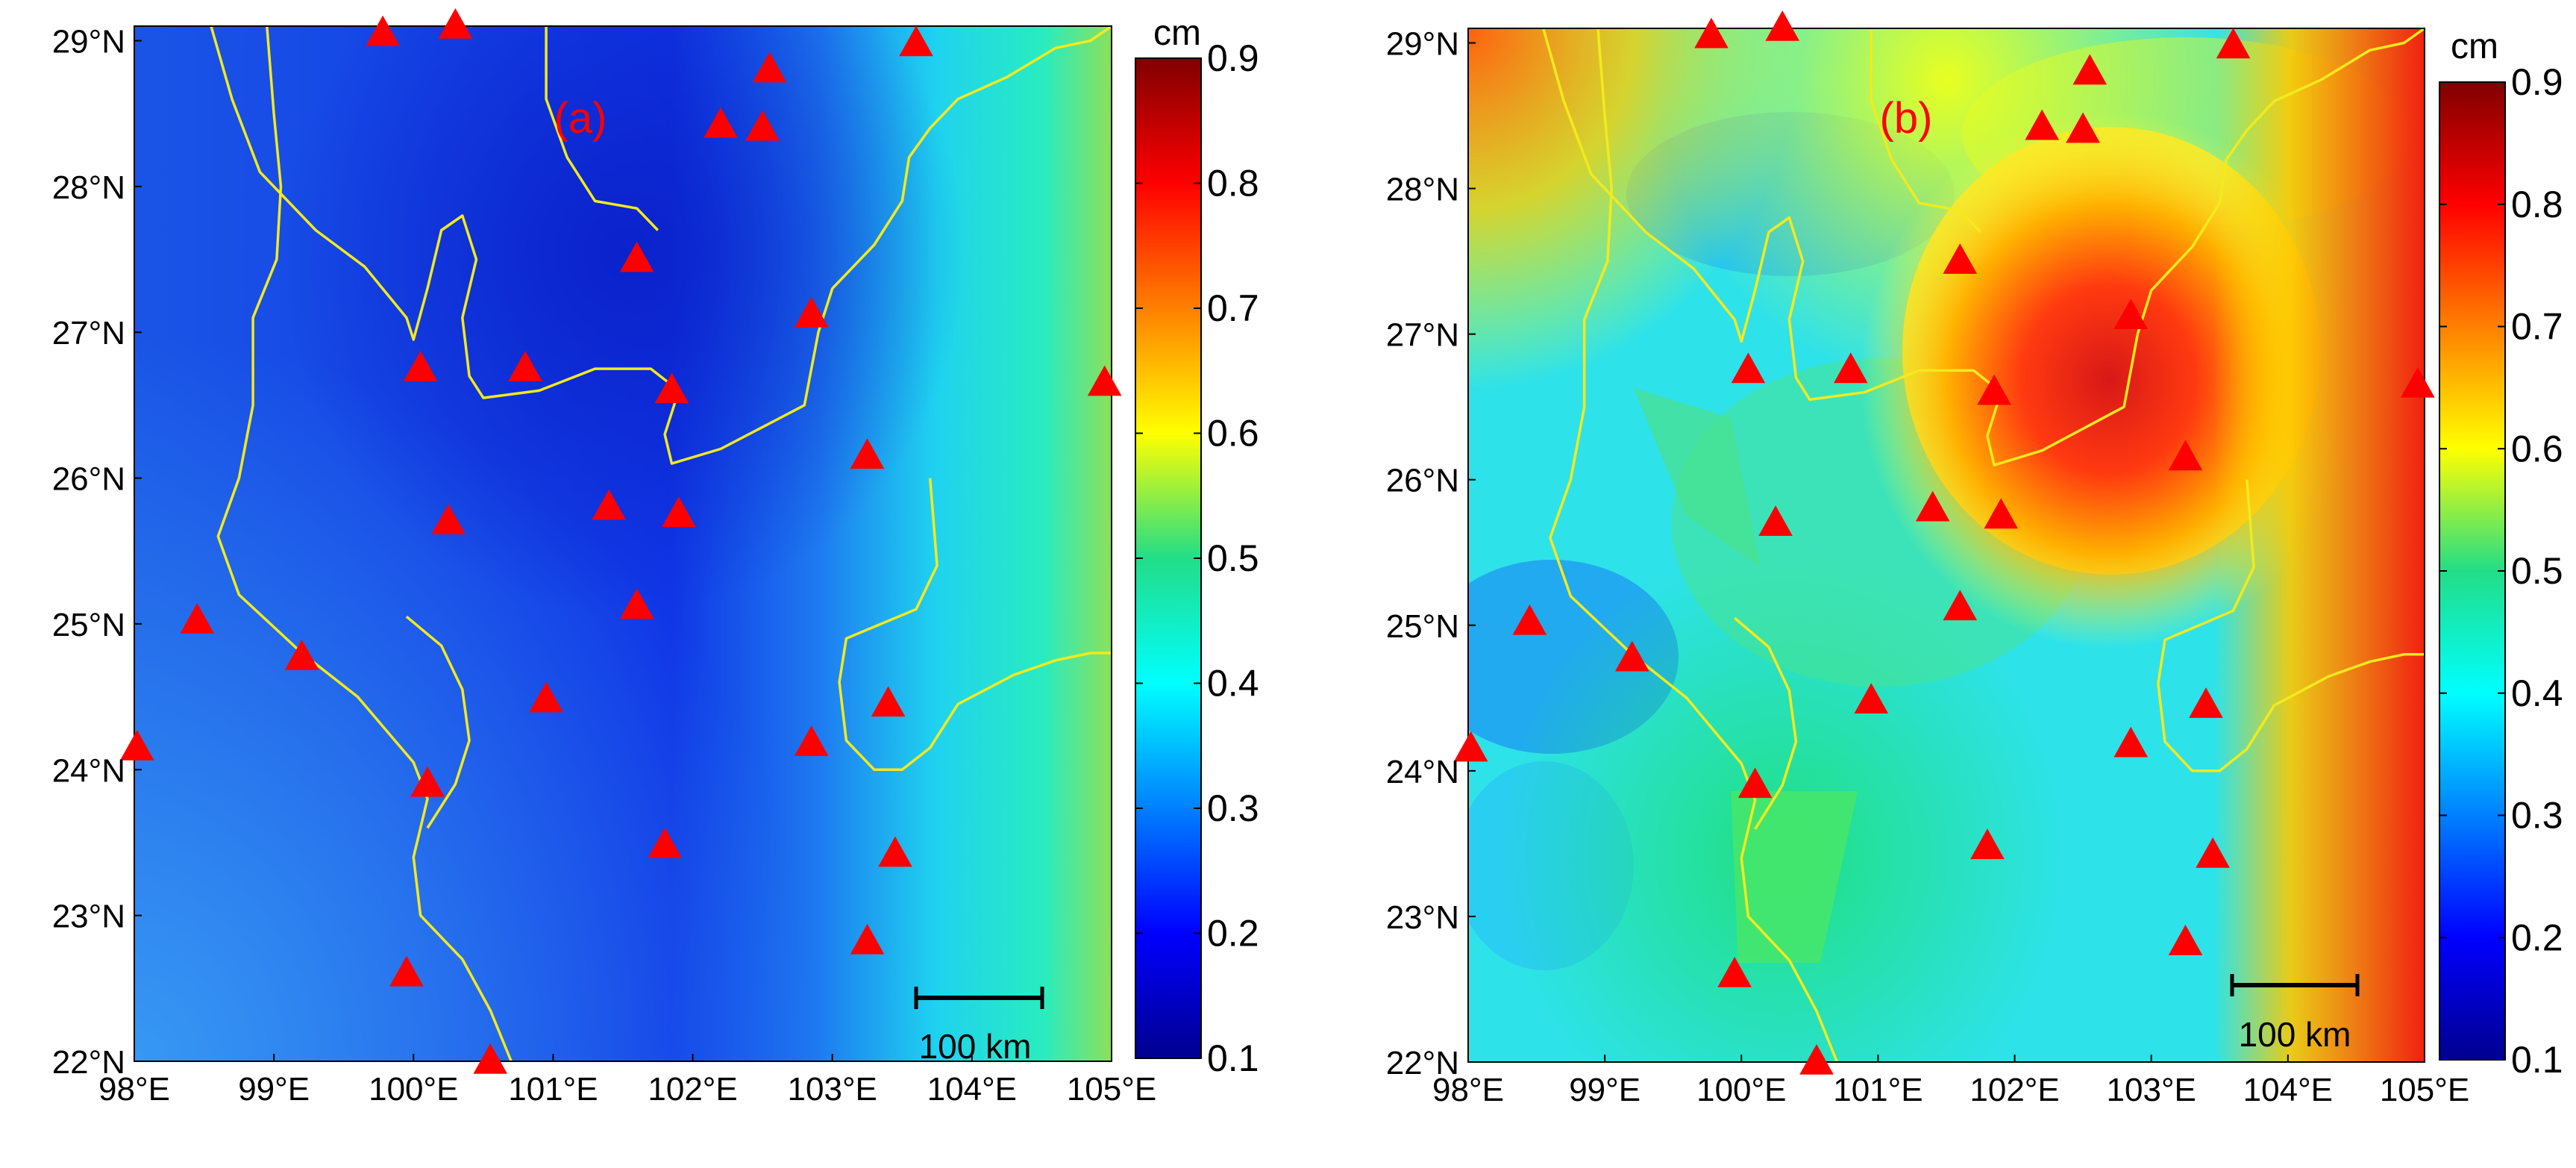  Describe the element at coordinates (88, 625) in the screenshot. I see `lat-tick-label: 25°N` at that location.